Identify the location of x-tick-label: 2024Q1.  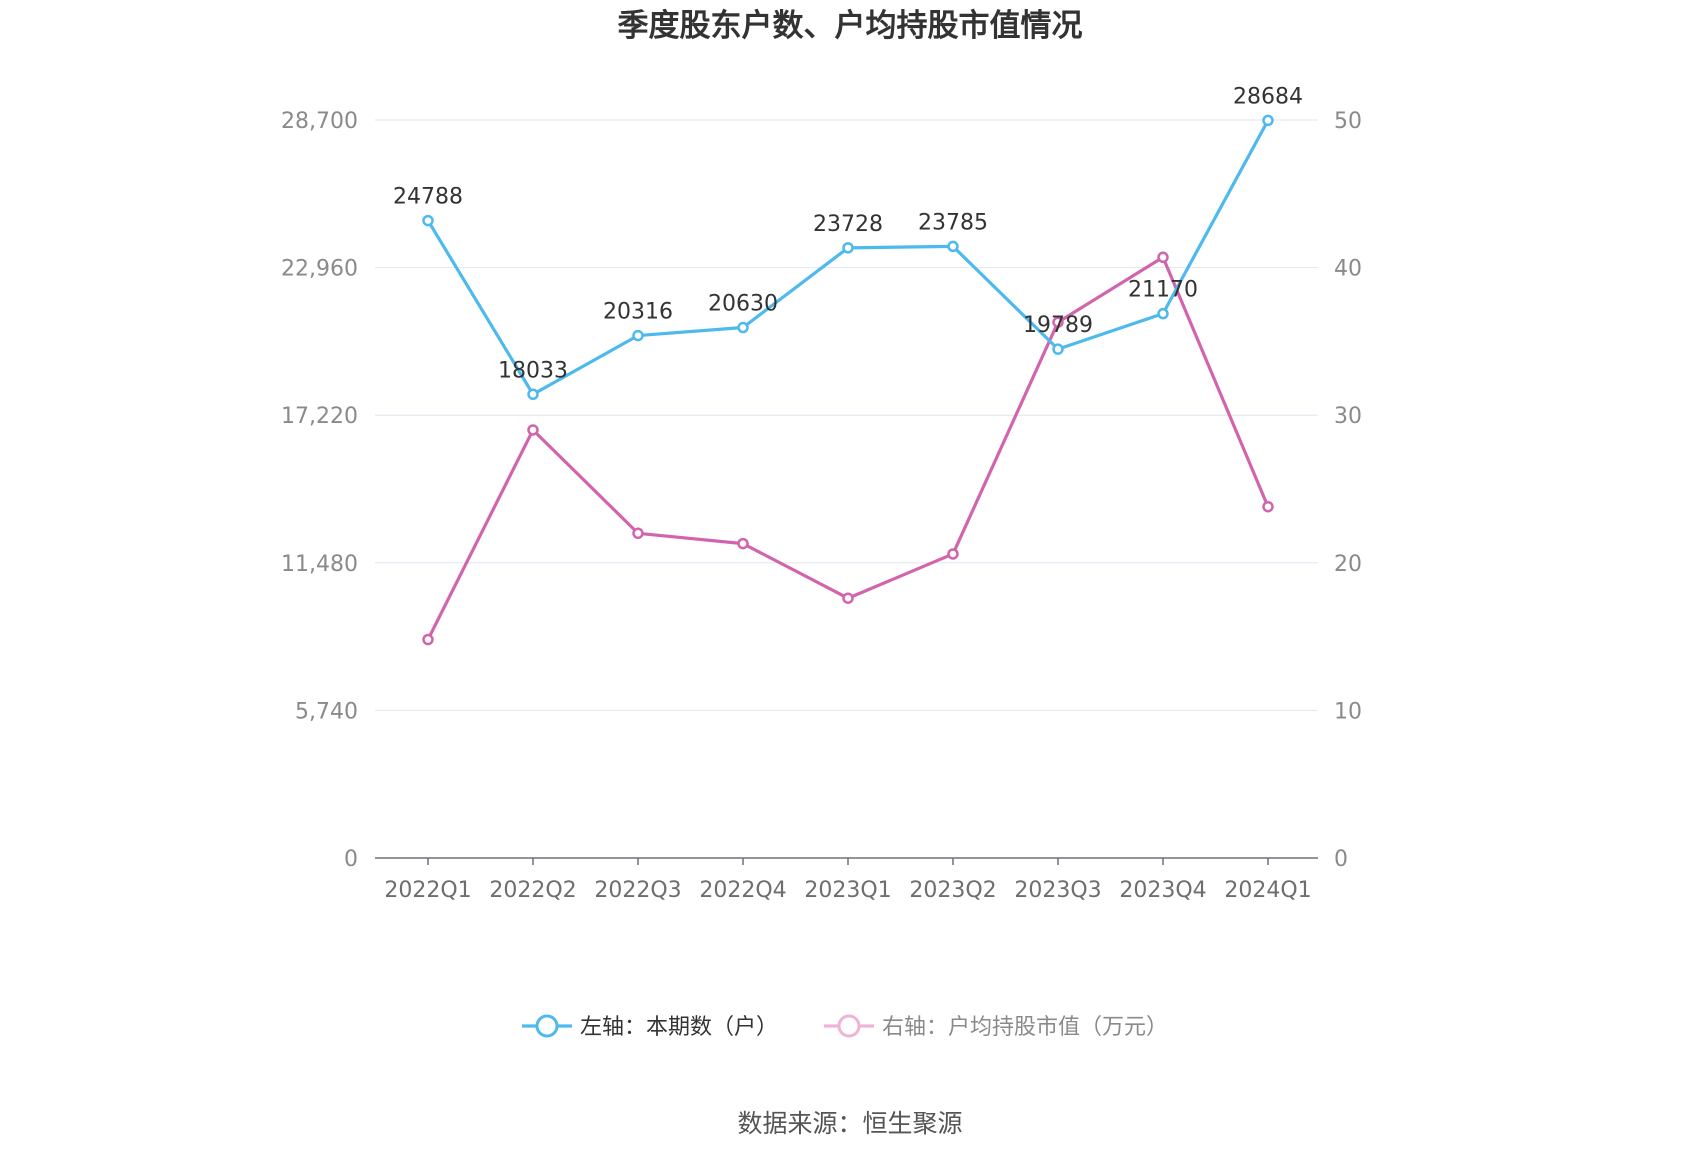
(1267, 890).